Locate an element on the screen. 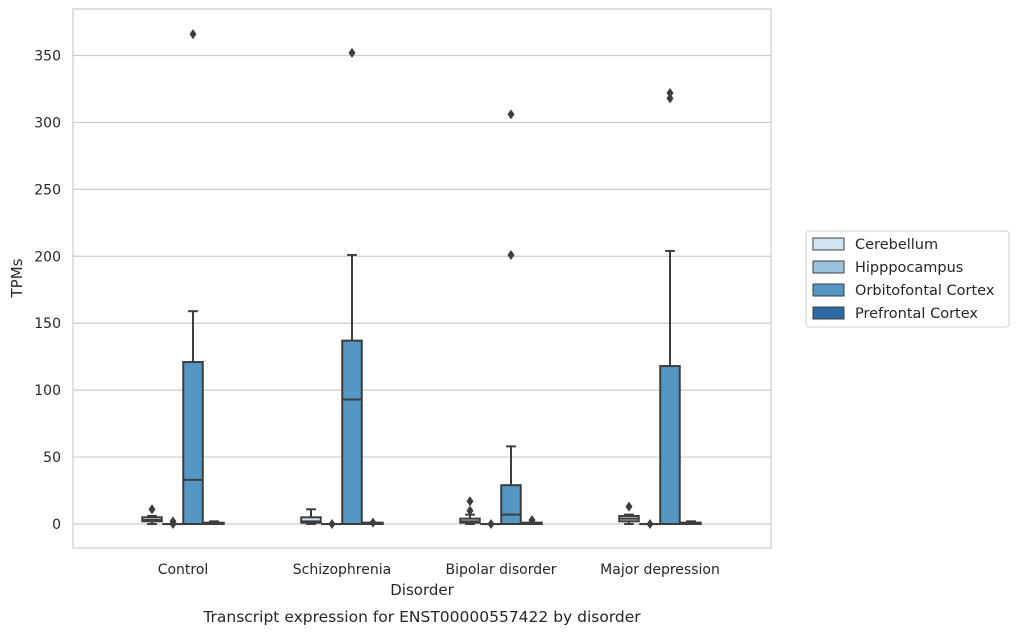  legend-item: Orbitofontal Cortex is located at coordinates (903, 291).